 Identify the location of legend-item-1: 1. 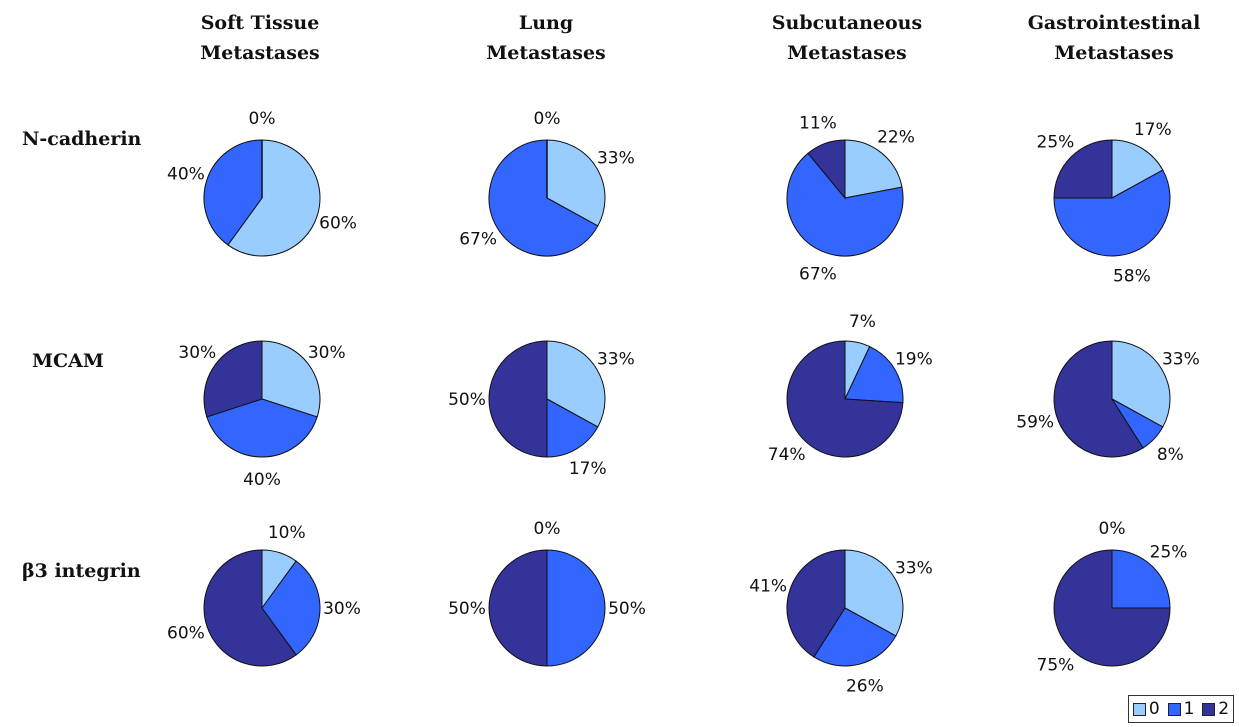
(1181, 709).